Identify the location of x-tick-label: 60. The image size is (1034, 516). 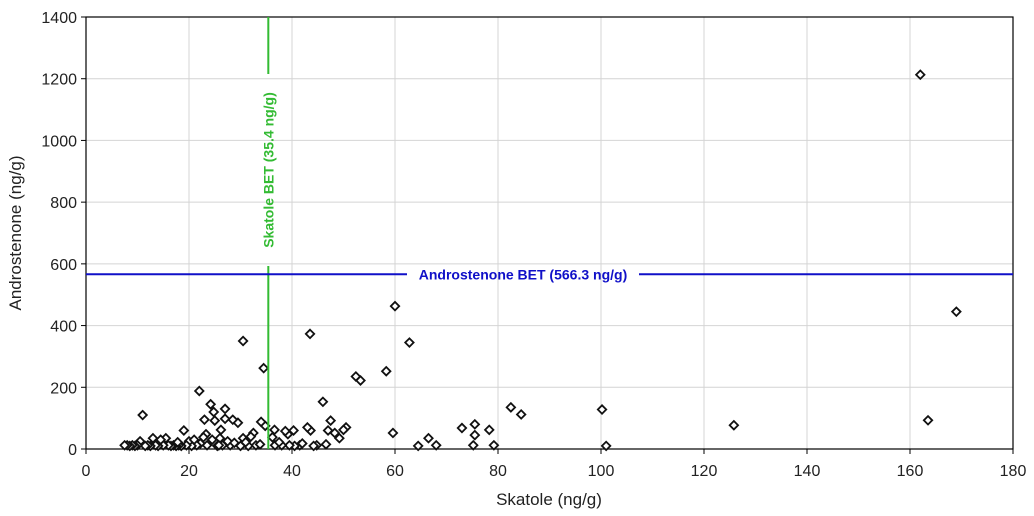
(395, 471).